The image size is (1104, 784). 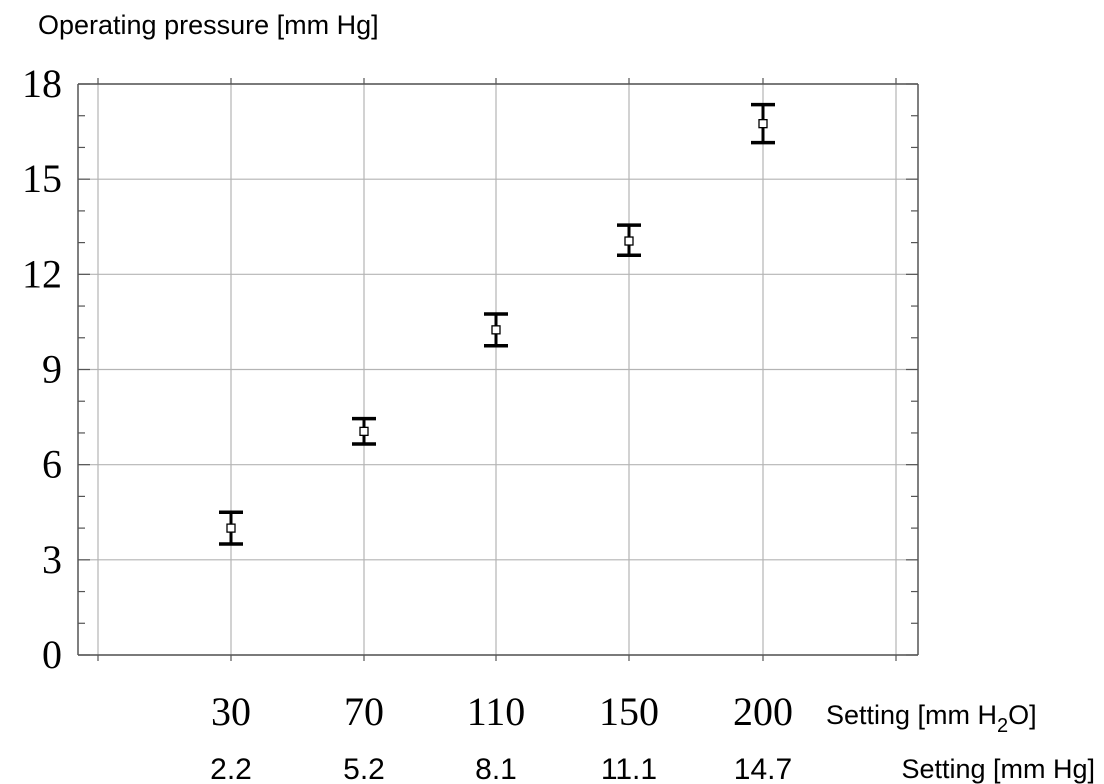 I want to click on x-tick-label-secondary: 2.2, so click(x=231, y=768).